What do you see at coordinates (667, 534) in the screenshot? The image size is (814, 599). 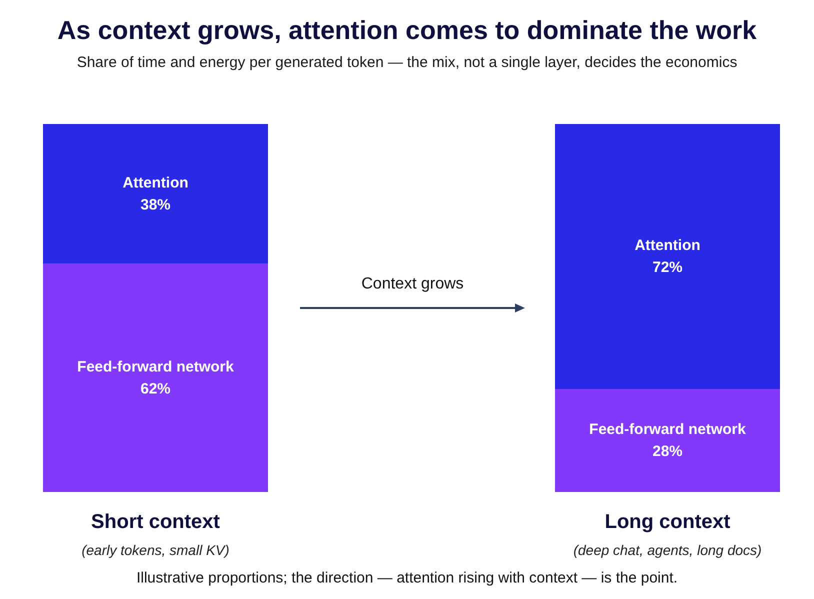 I see `x-tick-label: Long context (deep chat, agents, long docs)` at bounding box center [667, 534].